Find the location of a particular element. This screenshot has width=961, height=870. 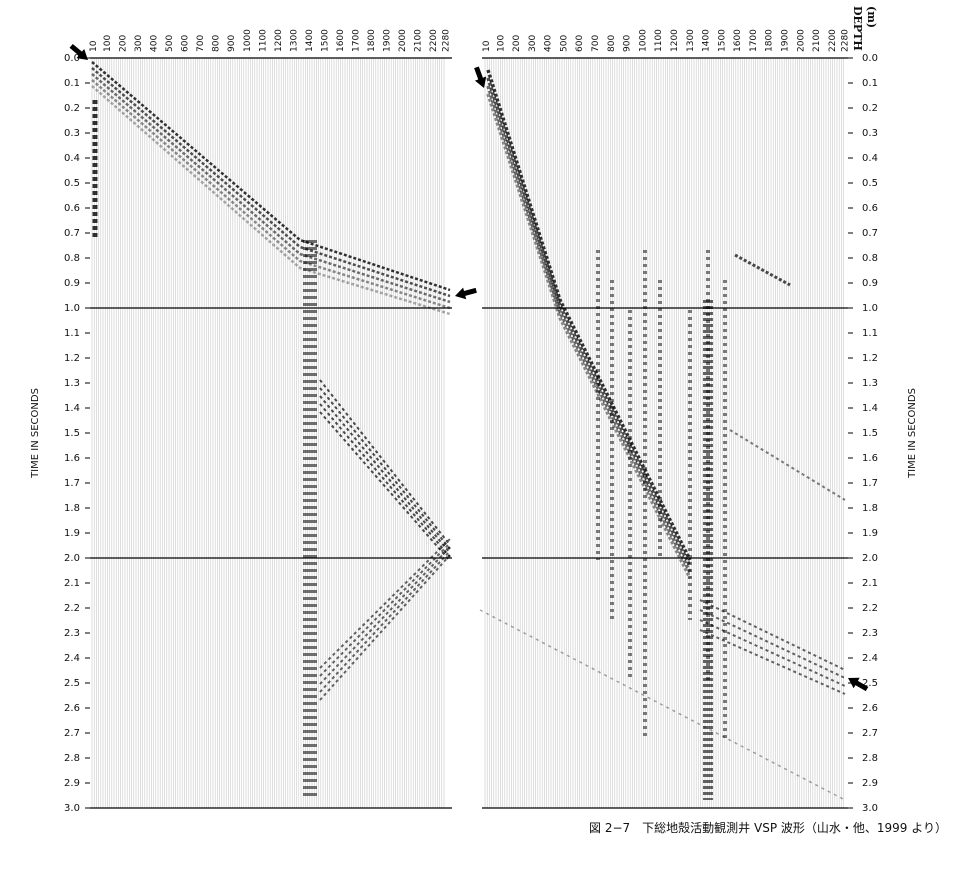

depth-label: 2200 is located at coordinates (833, 40).